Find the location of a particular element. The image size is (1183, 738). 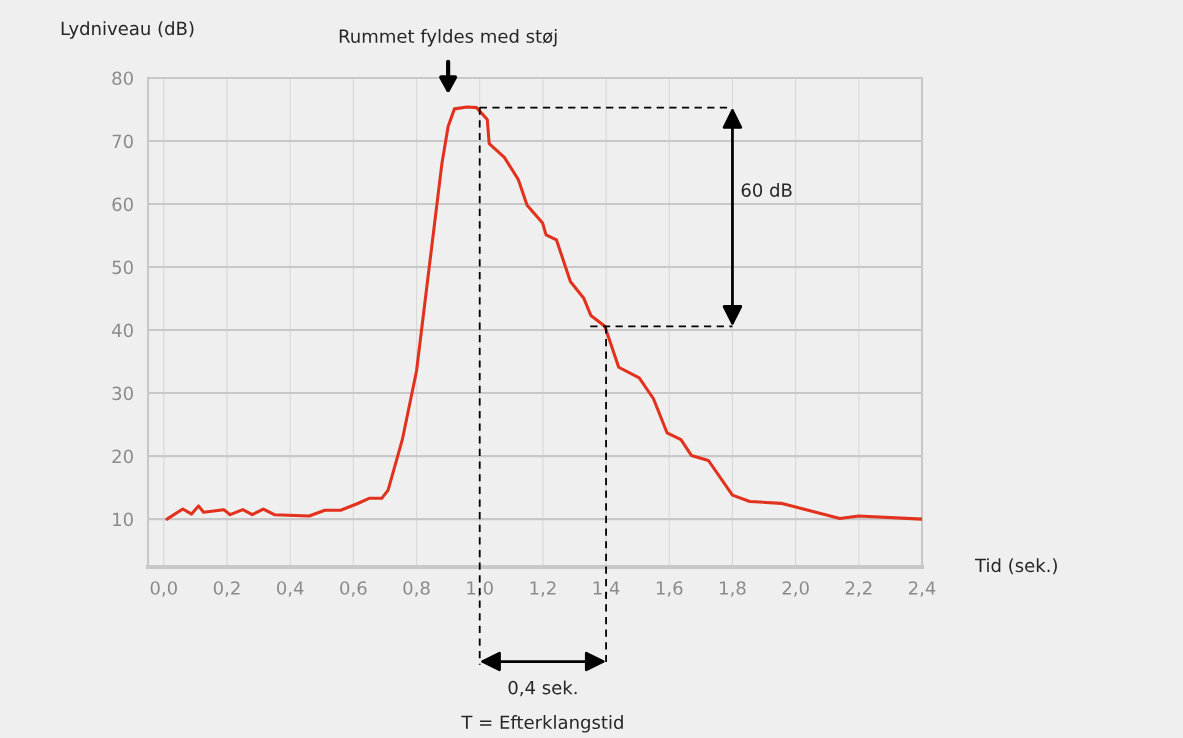

x-tick-label: 0,6 is located at coordinates (353, 589).